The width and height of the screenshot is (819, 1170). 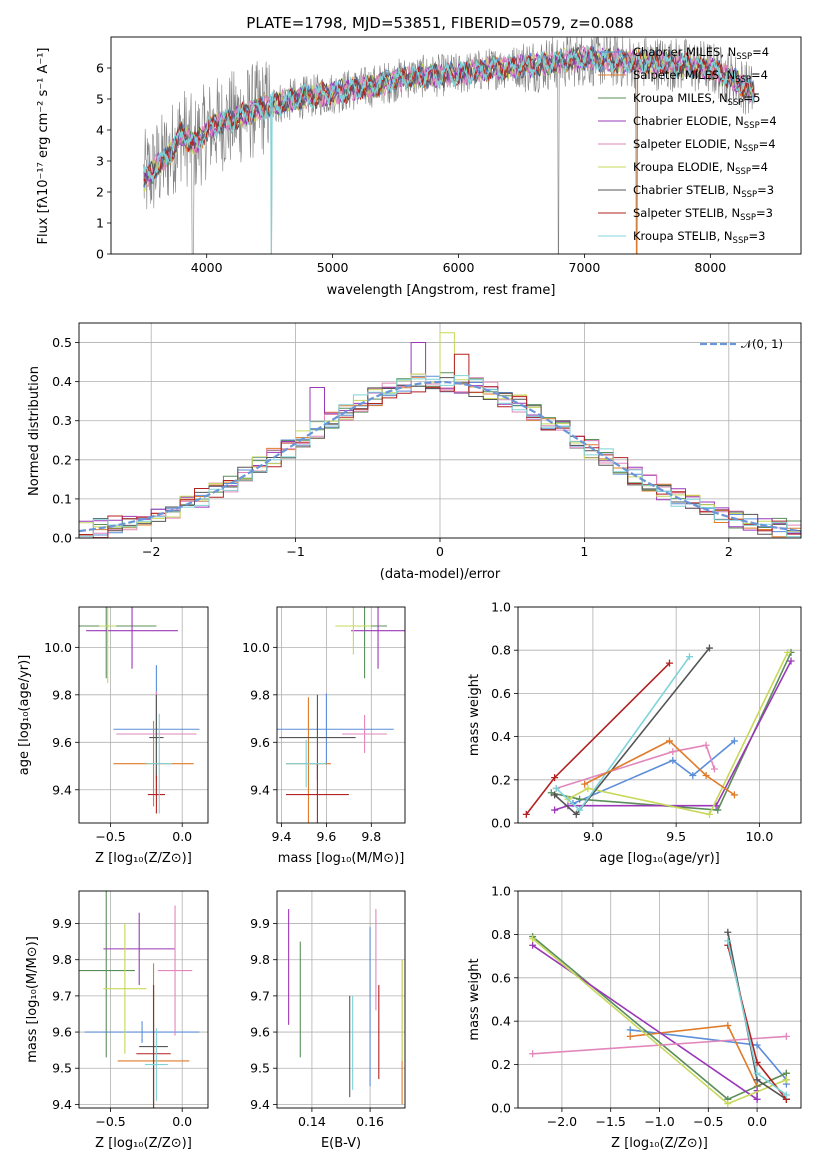 What do you see at coordinates (333, 267) in the screenshot?
I see `x-tick-label: 5000` at bounding box center [333, 267].